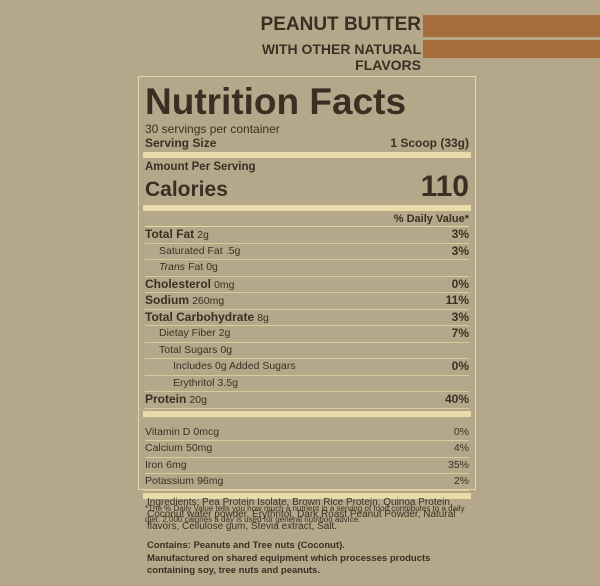  I want to click on daily-value: 40%, so click(456, 399).